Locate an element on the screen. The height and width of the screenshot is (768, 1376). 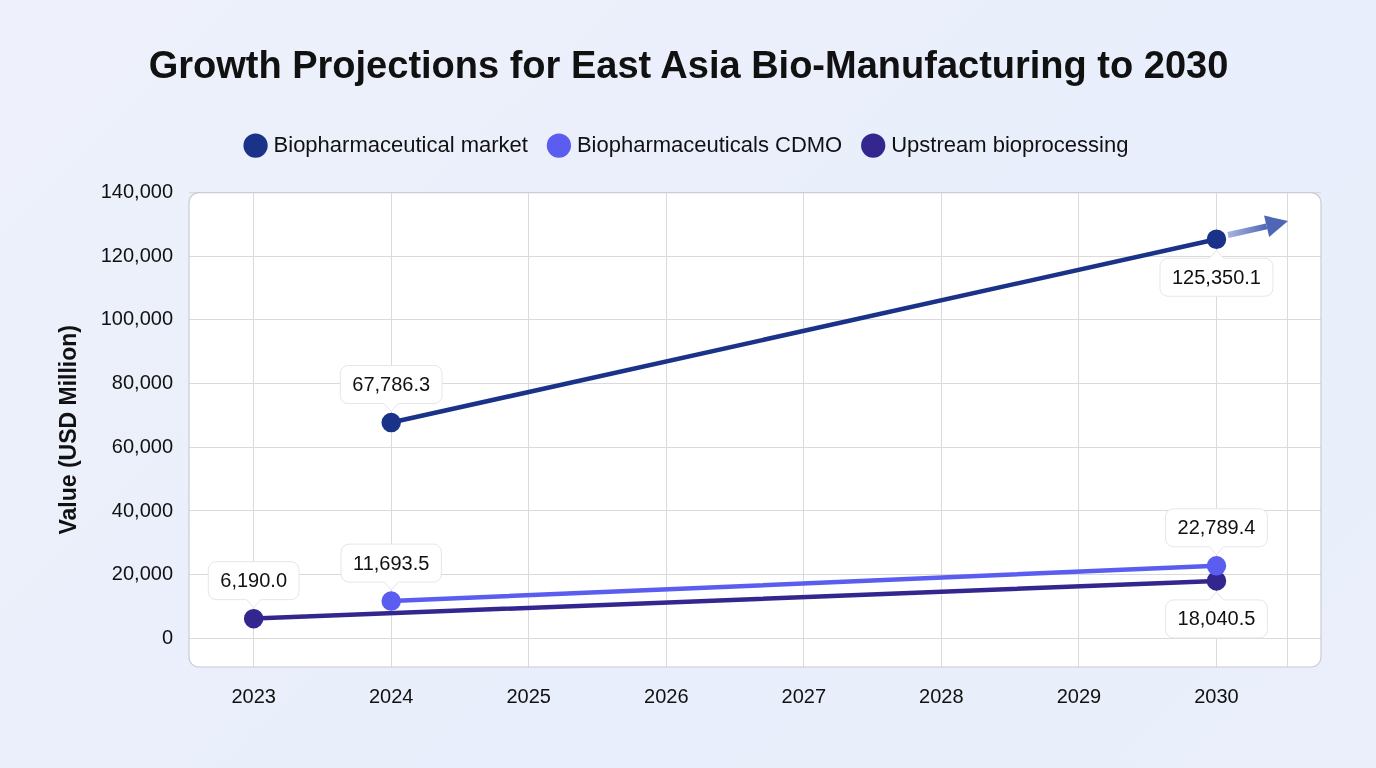
y-tick-label: 140,000 is located at coordinates (136, 191).